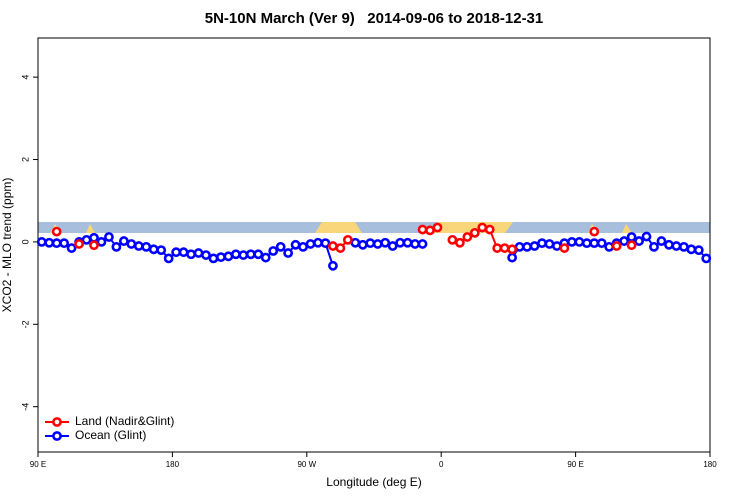  What do you see at coordinates (25, 324) in the screenshot?
I see `y-tick-label: -2` at bounding box center [25, 324].